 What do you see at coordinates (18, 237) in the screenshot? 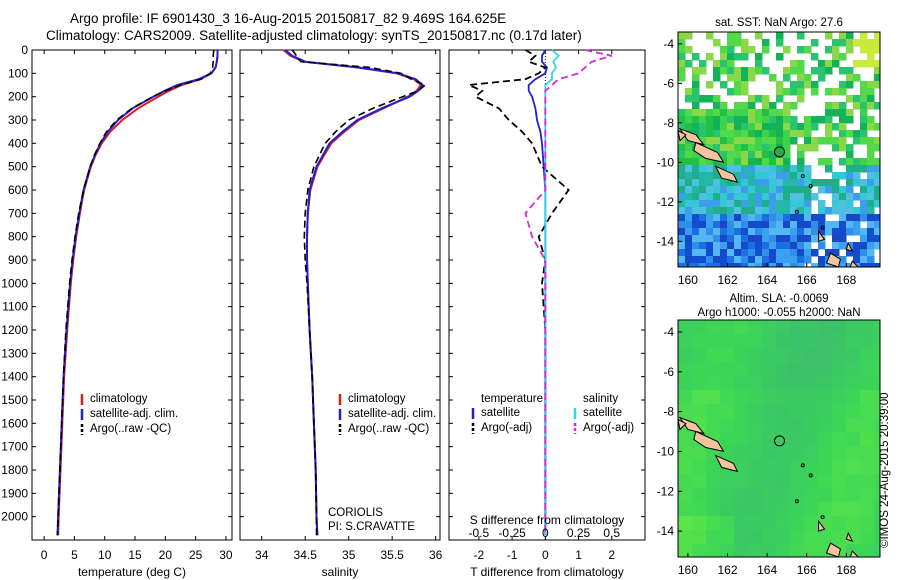
I see `y-tick-label: 800` at bounding box center [18, 237].